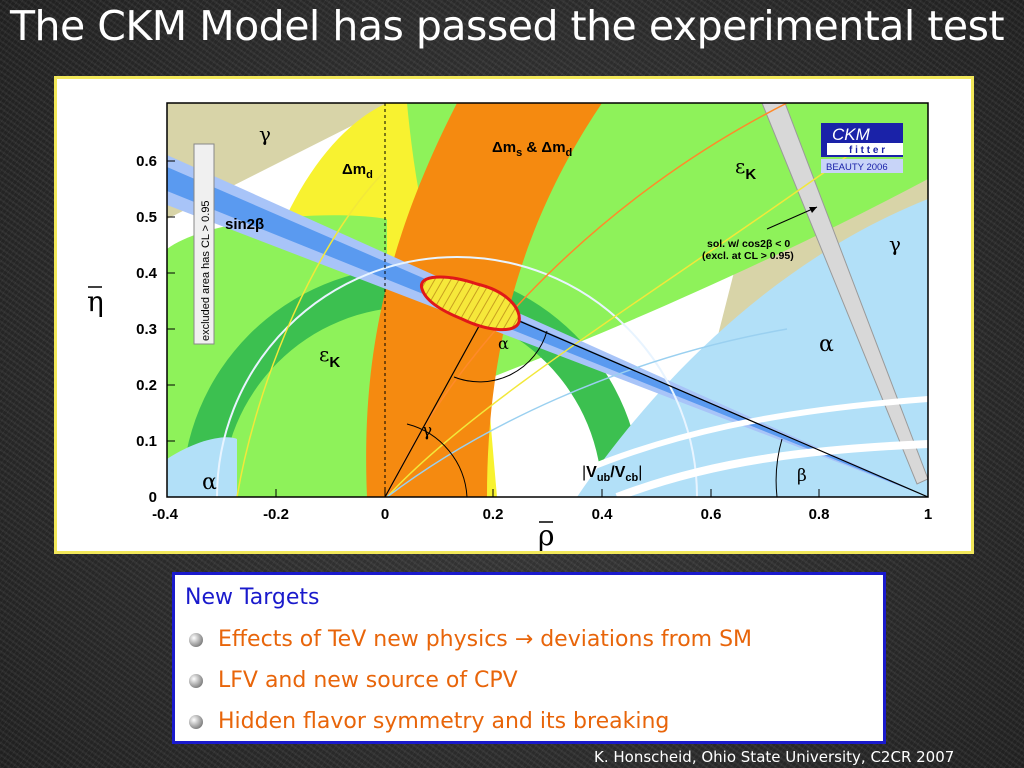 The height and width of the screenshot is (768, 1024). I want to click on sin2beta-label: sin2β, so click(244, 224).